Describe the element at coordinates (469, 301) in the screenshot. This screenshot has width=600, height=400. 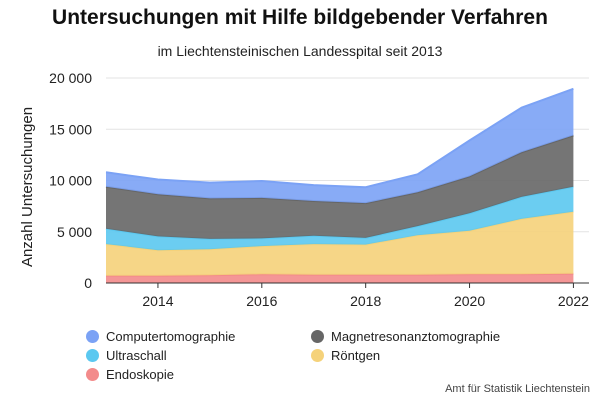
I see `x-tick-label: 2020` at that location.